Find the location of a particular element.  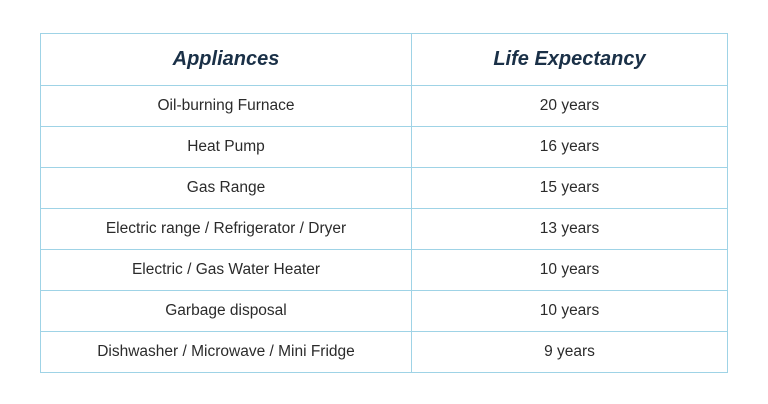

appliance-cell: Oil-burning Furnace is located at coordinates (226, 106).